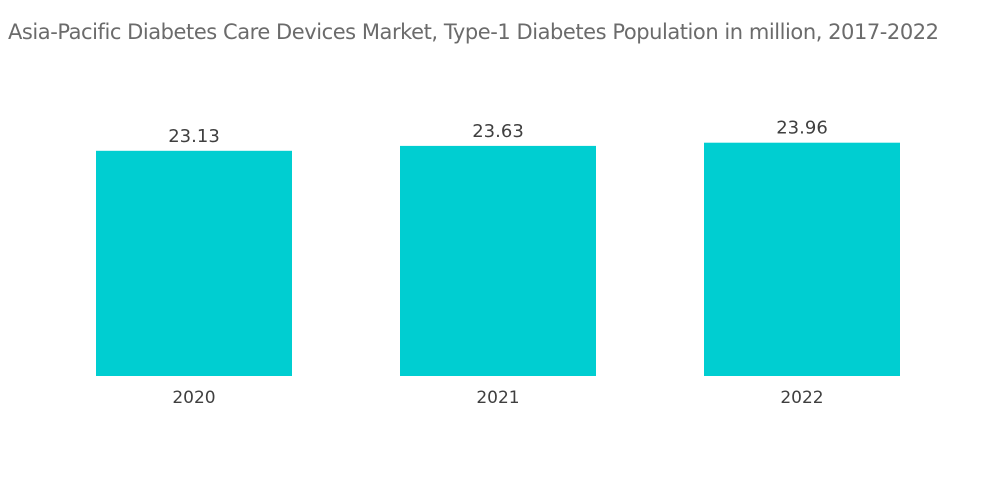 The image size is (1000, 504). I want to click on x-tick-label-2021: 2021, so click(497, 398).